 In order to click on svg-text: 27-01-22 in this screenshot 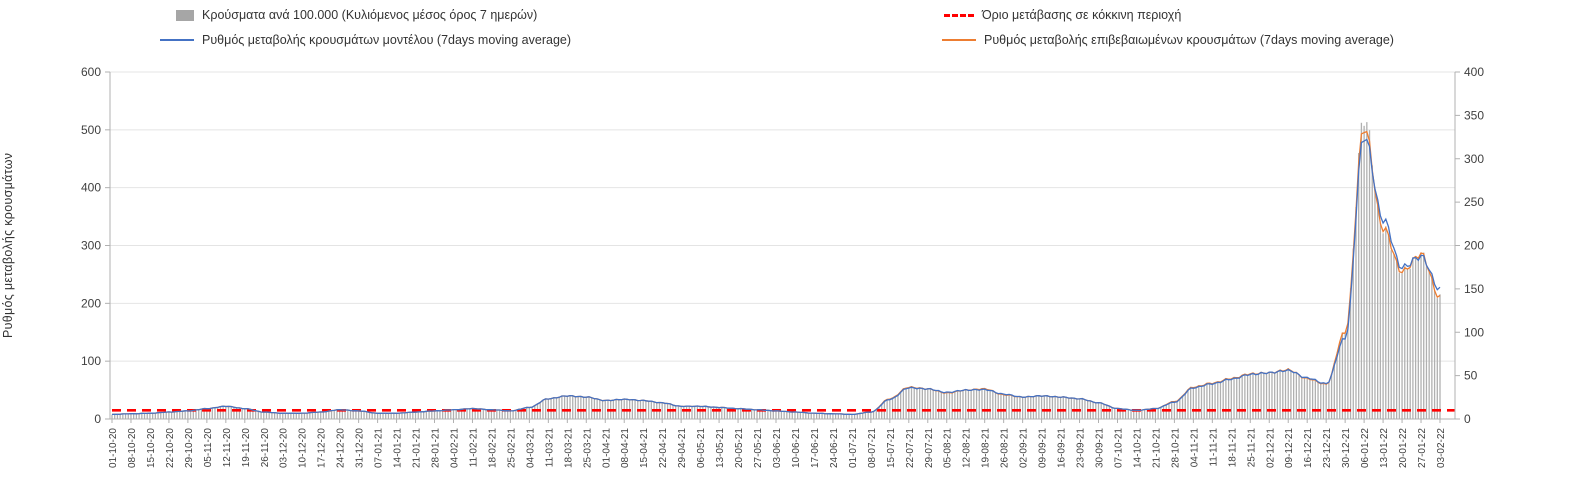, I will do `click(1422, 448)`.